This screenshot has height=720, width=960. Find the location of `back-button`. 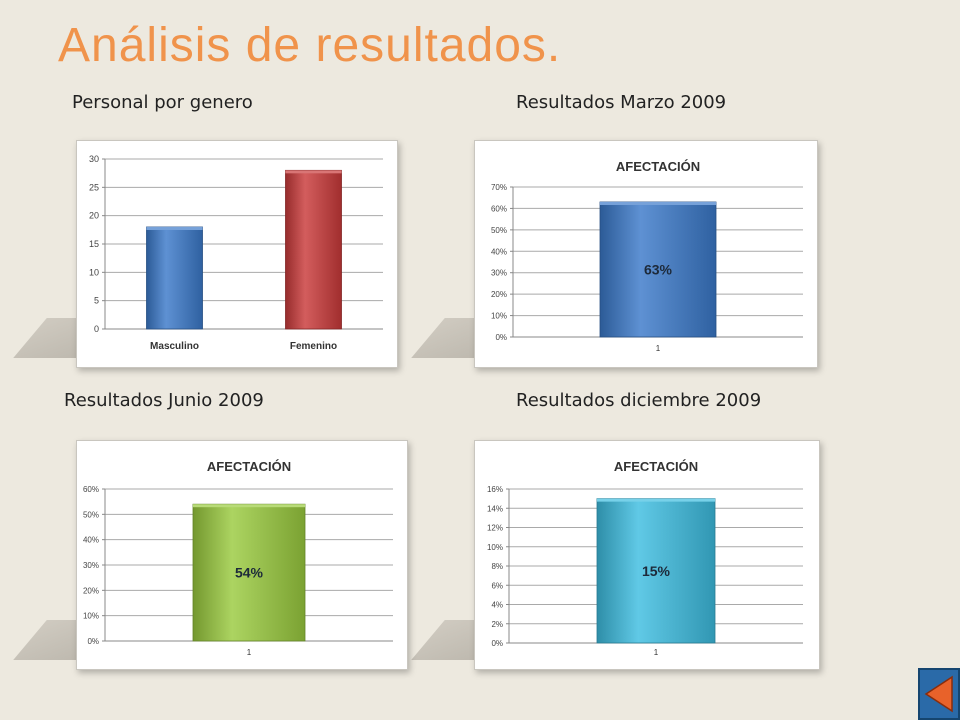

back-button is located at coordinates (939, 694).